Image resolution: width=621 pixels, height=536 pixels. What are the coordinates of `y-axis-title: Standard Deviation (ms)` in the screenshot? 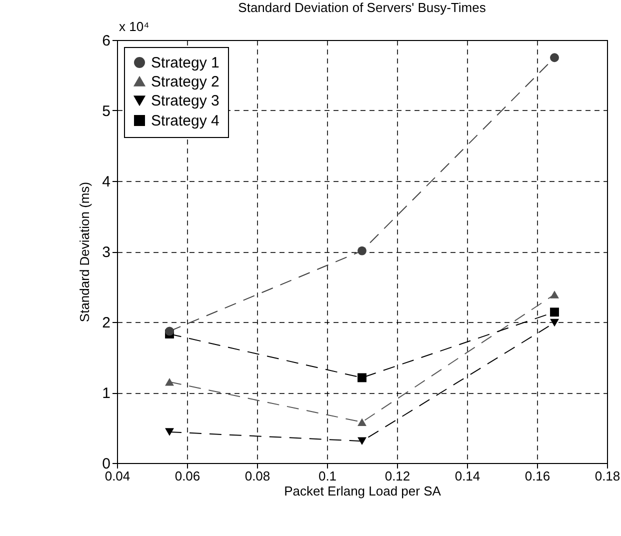 It's located at (84, 252).